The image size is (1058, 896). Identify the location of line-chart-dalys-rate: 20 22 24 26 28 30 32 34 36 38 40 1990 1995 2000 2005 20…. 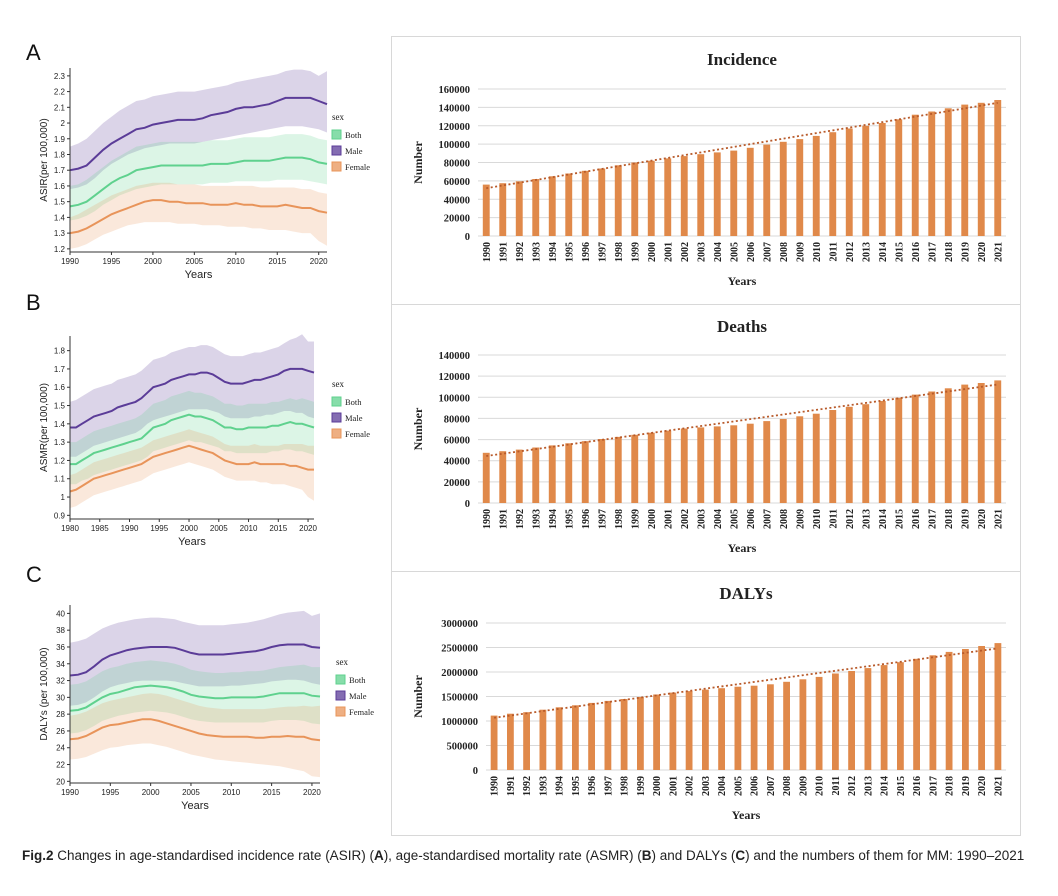
(206, 708).